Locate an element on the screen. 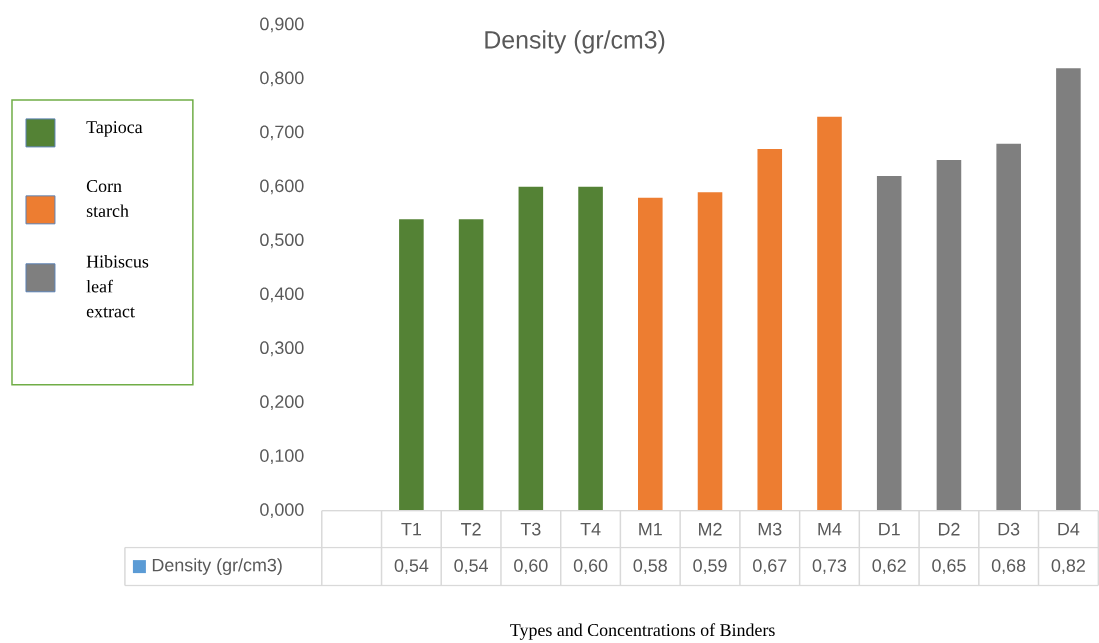  x-tick-label: M4 is located at coordinates (830, 529).